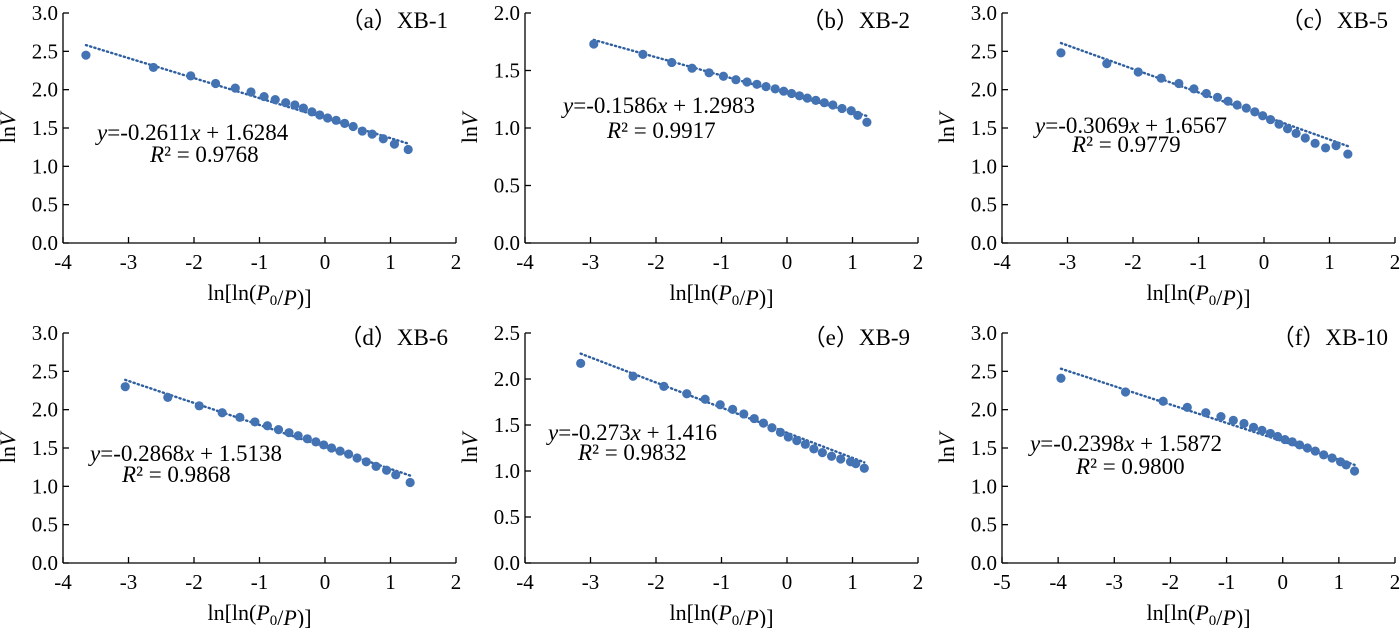 The width and height of the screenshot is (1400, 628). Describe the element at coordinates (1178, 443) in the screenshot. I see `eq-intercept: + 1.5872` at that location.